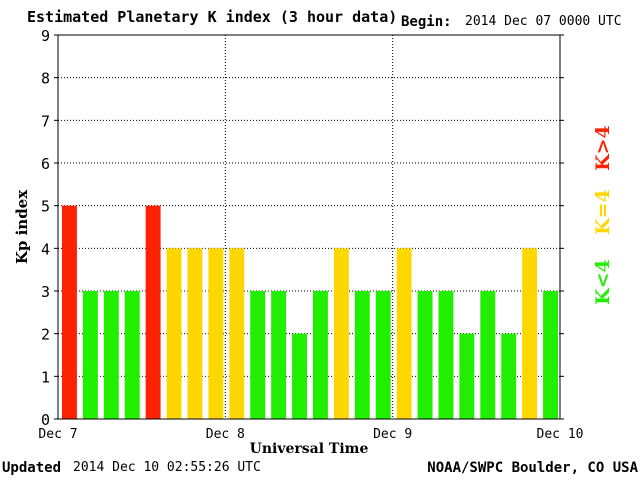 The width and height of the screenshot is (640, 480). I want to click on x-tick-label: Dec 10, so click(560, 434).